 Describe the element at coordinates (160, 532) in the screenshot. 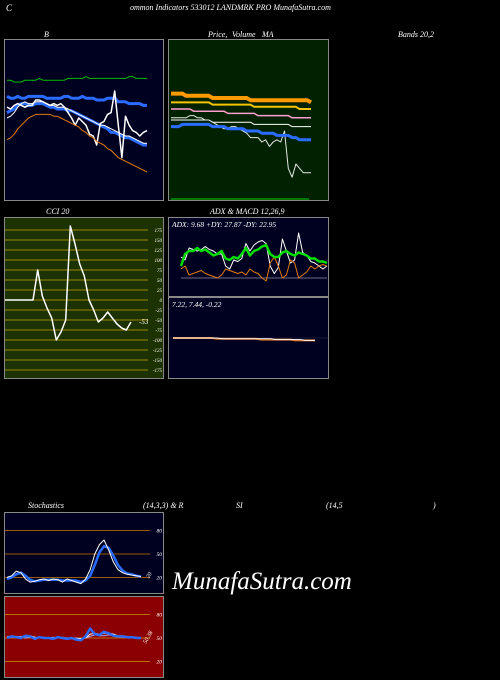

I see `stochastics-tick-label: 80` at that location.